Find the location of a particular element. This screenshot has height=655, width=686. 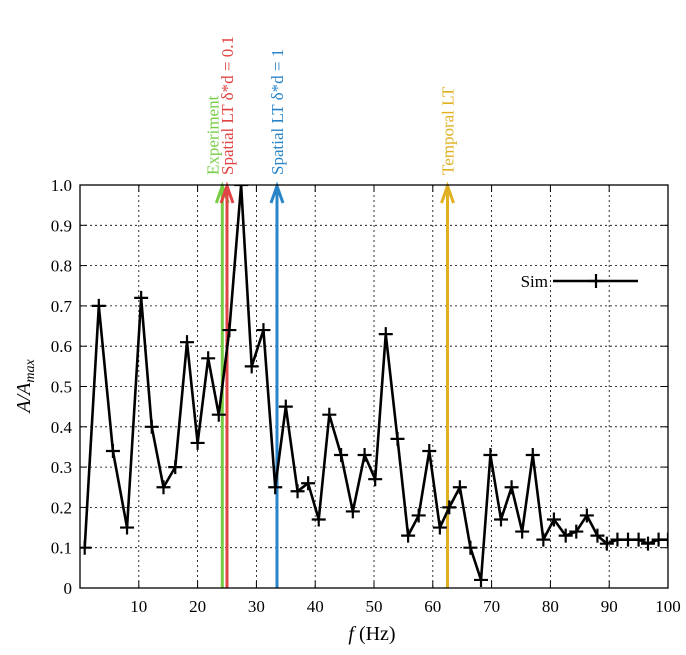

y-axis-label: A/Amax is located at coordinates (25, 387).